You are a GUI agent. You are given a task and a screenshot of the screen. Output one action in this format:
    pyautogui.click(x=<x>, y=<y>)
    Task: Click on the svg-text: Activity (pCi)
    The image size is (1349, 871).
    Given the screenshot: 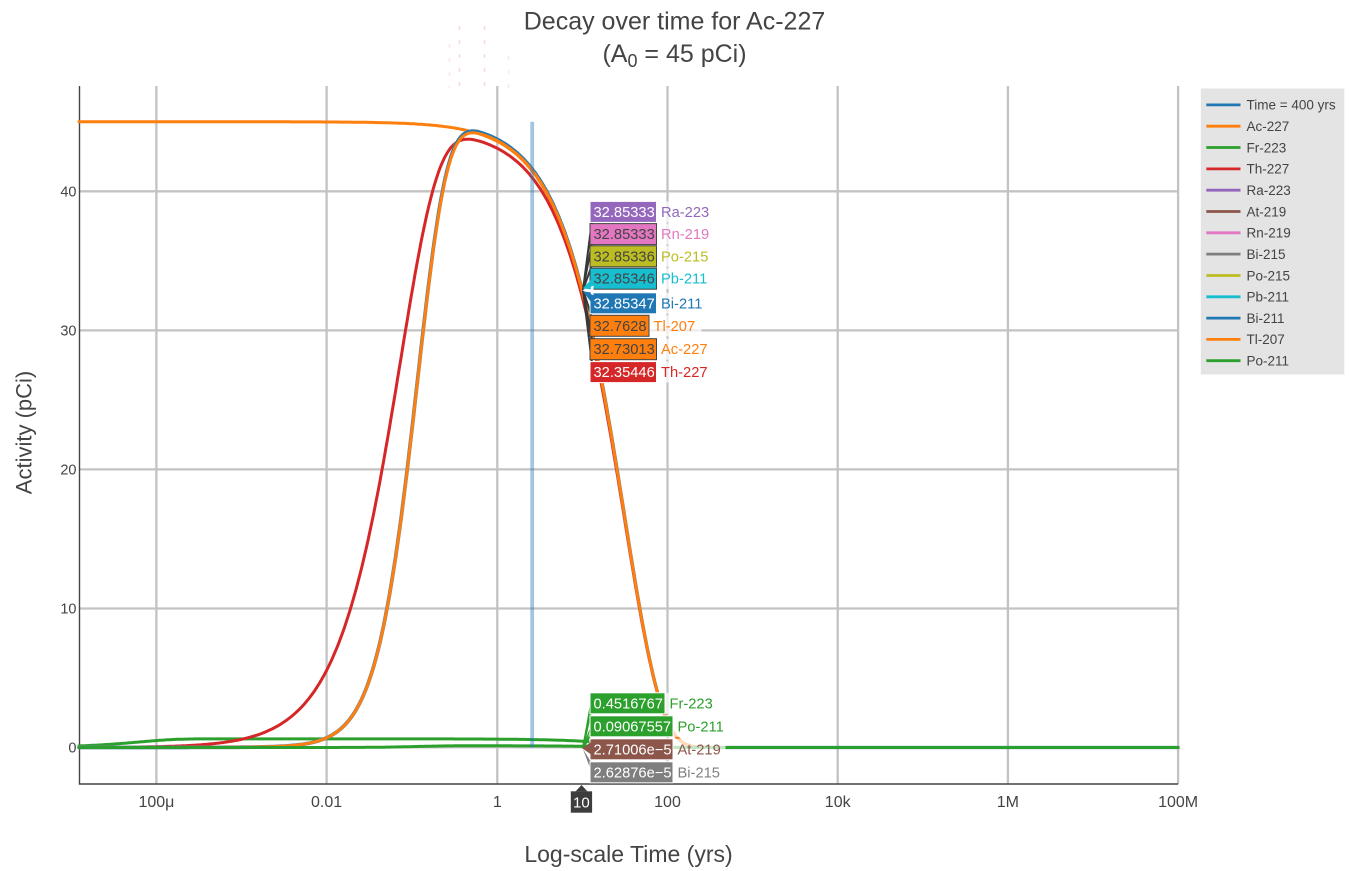 What is the action you would take?
    pyautogui.click(x=24, y=432)
    